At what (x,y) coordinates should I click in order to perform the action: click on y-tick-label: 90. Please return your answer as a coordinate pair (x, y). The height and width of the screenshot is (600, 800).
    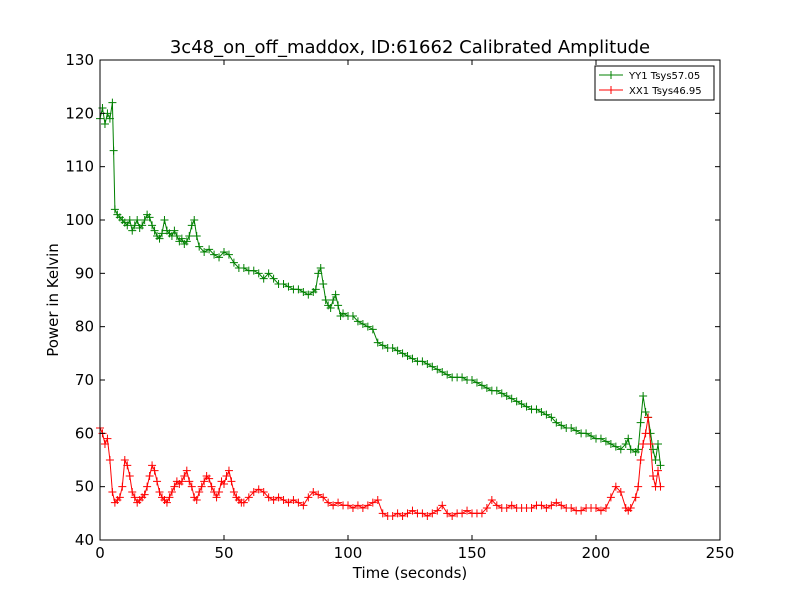
    Looking at the image, I should click on (84, 273).